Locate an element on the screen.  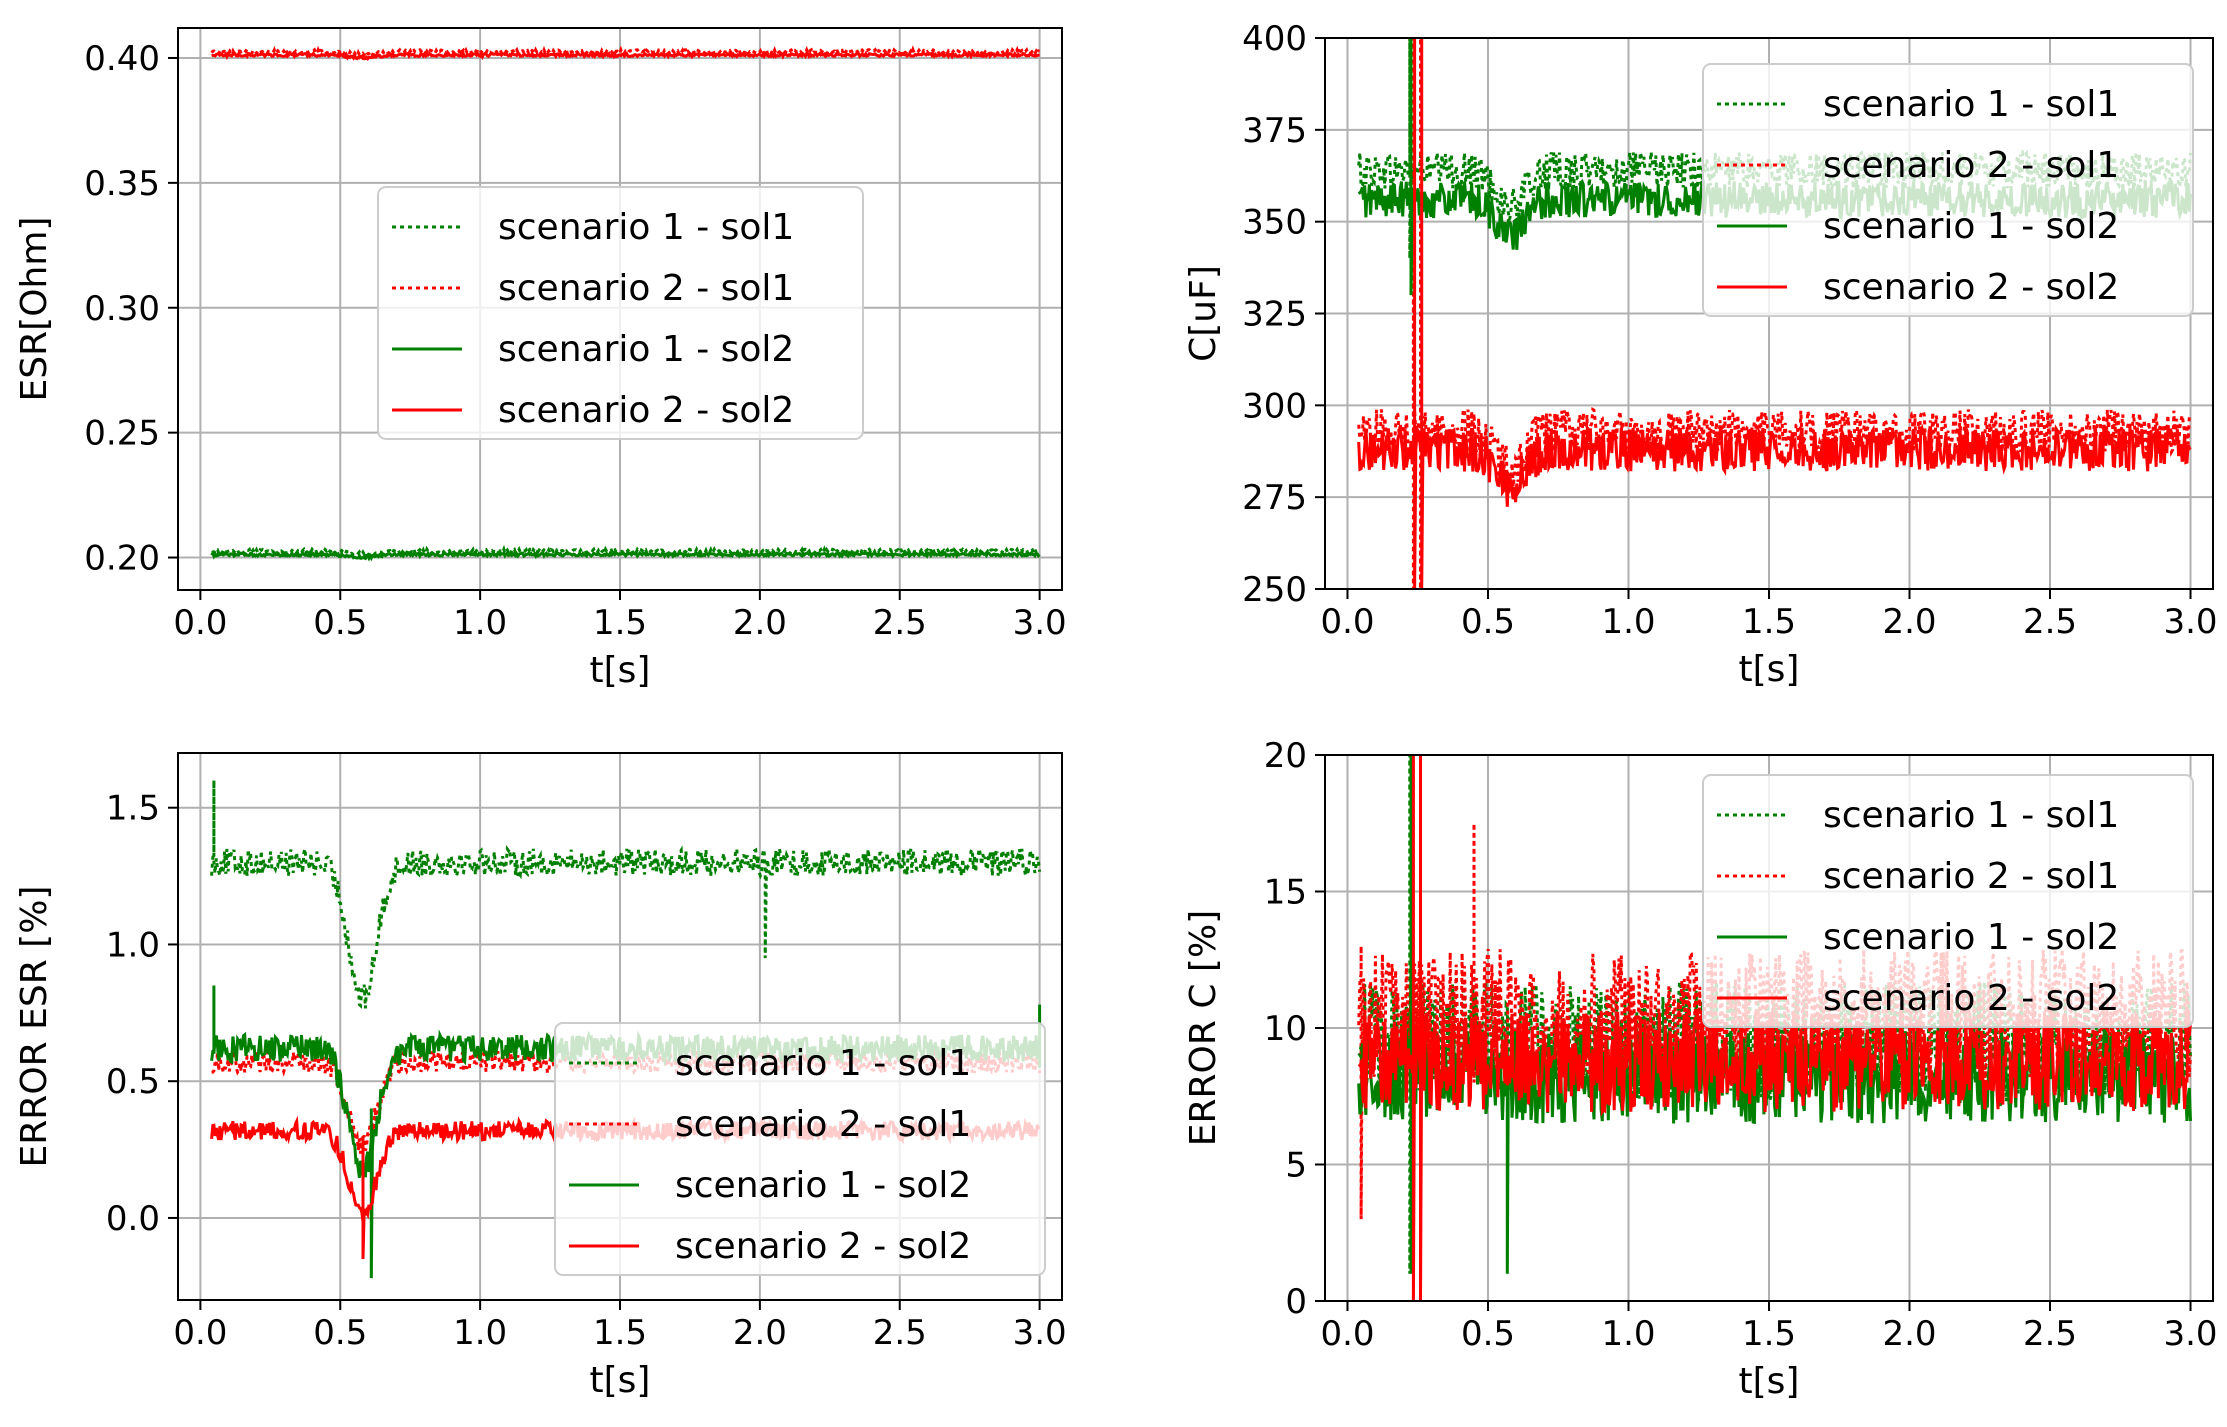
y-tick-label: 0.0 is located at coordinates (133, 1219).